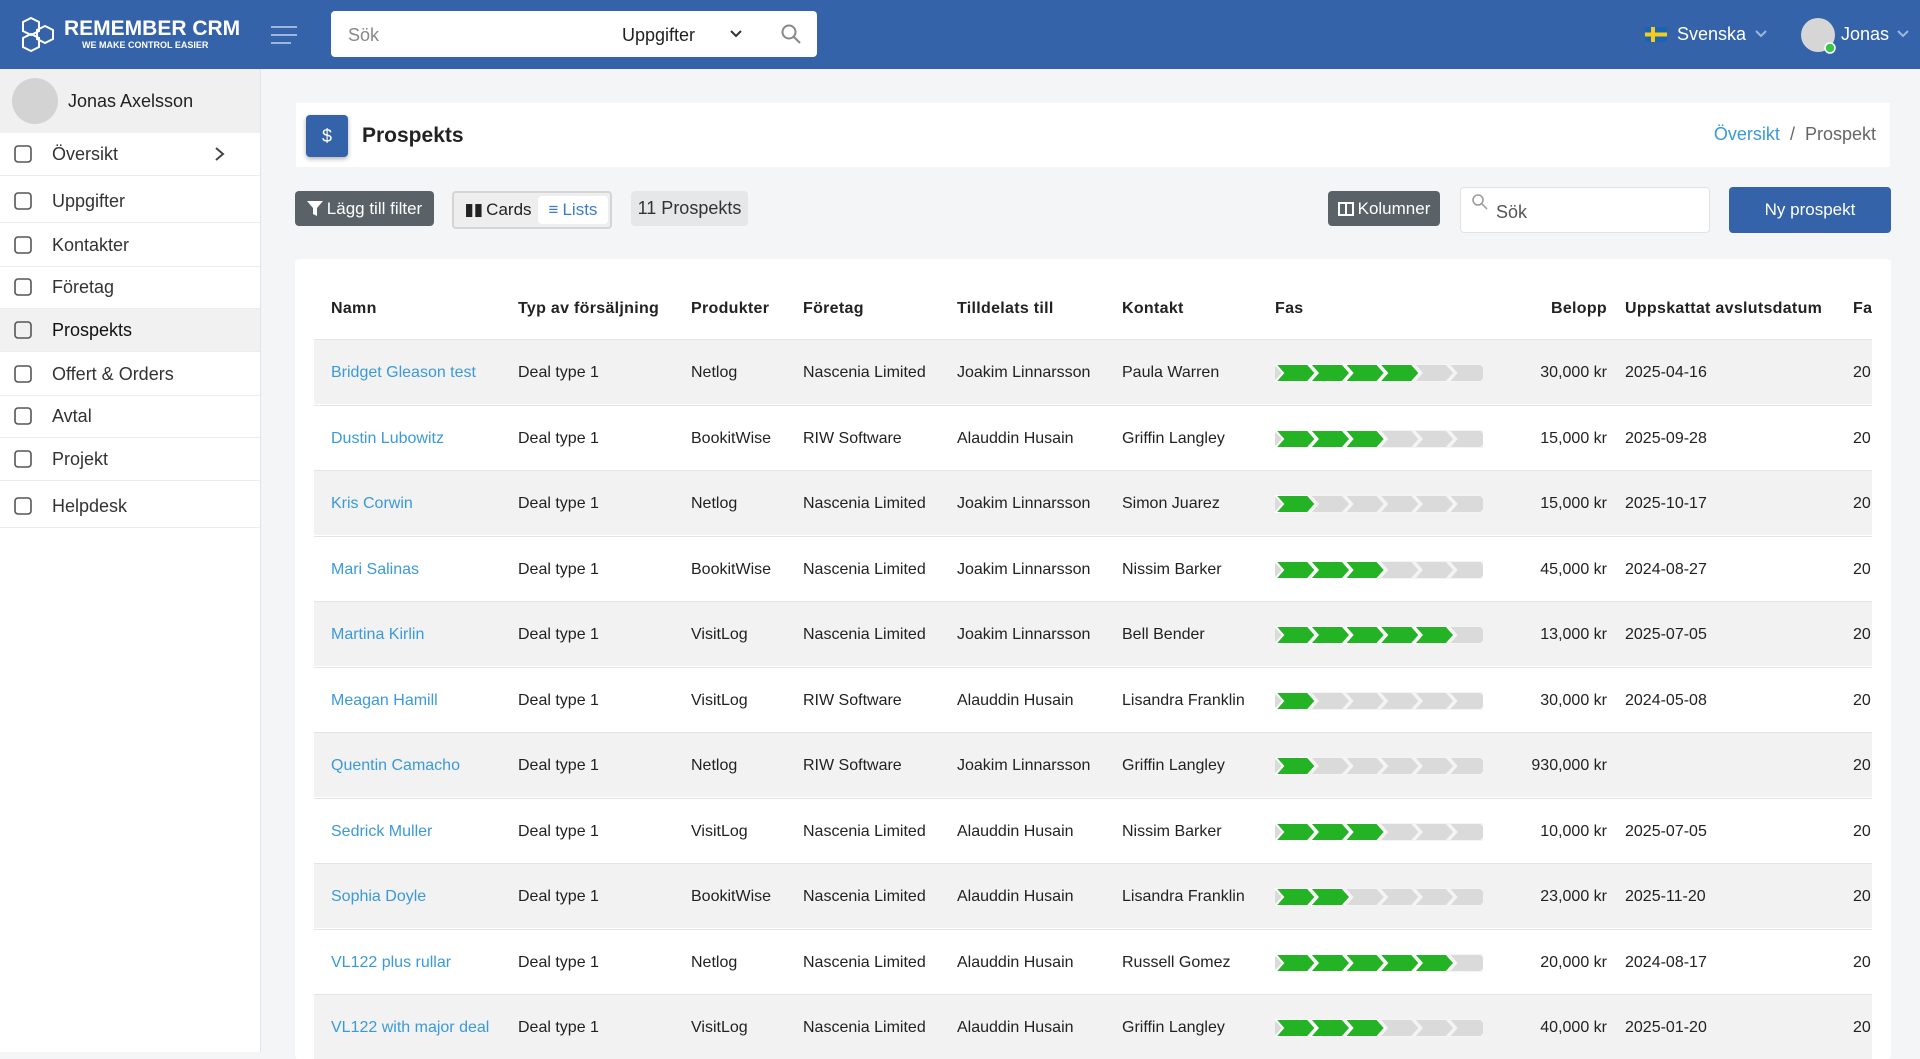  I want to click on language: Svenska, so click(1712, 34).